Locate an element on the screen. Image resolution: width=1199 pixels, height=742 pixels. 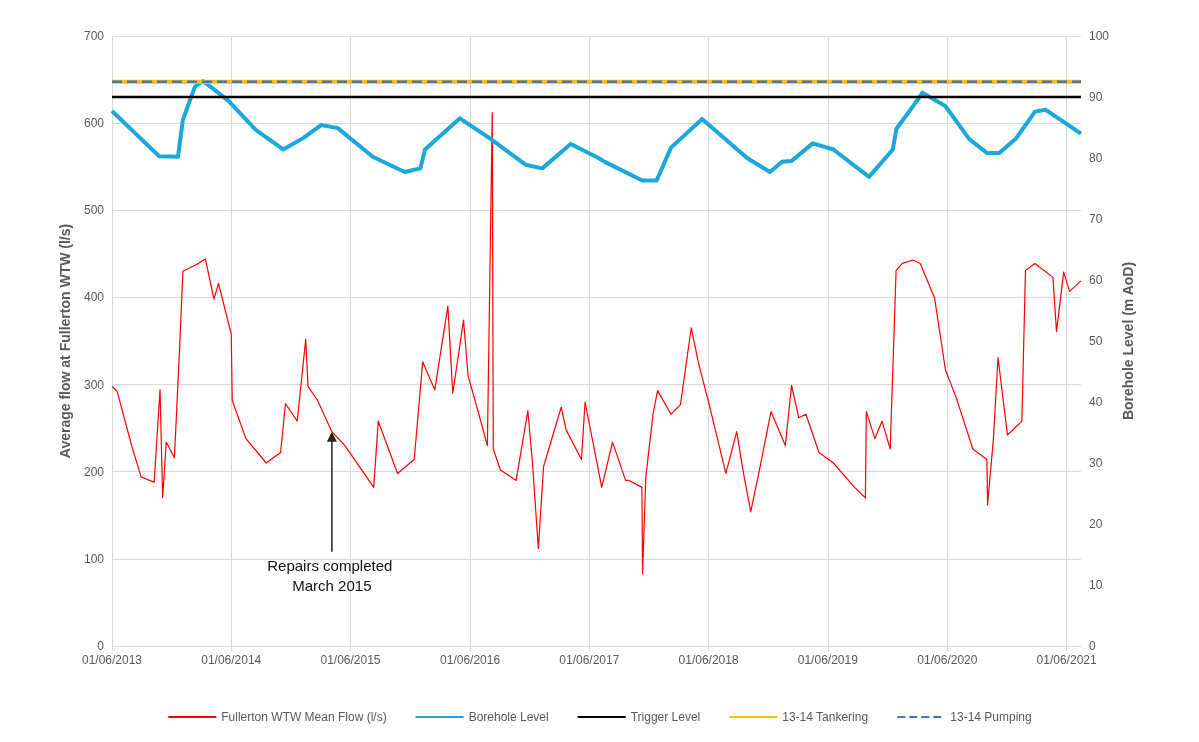
y-tick-label: 100 is located at coordinates (94, 558).